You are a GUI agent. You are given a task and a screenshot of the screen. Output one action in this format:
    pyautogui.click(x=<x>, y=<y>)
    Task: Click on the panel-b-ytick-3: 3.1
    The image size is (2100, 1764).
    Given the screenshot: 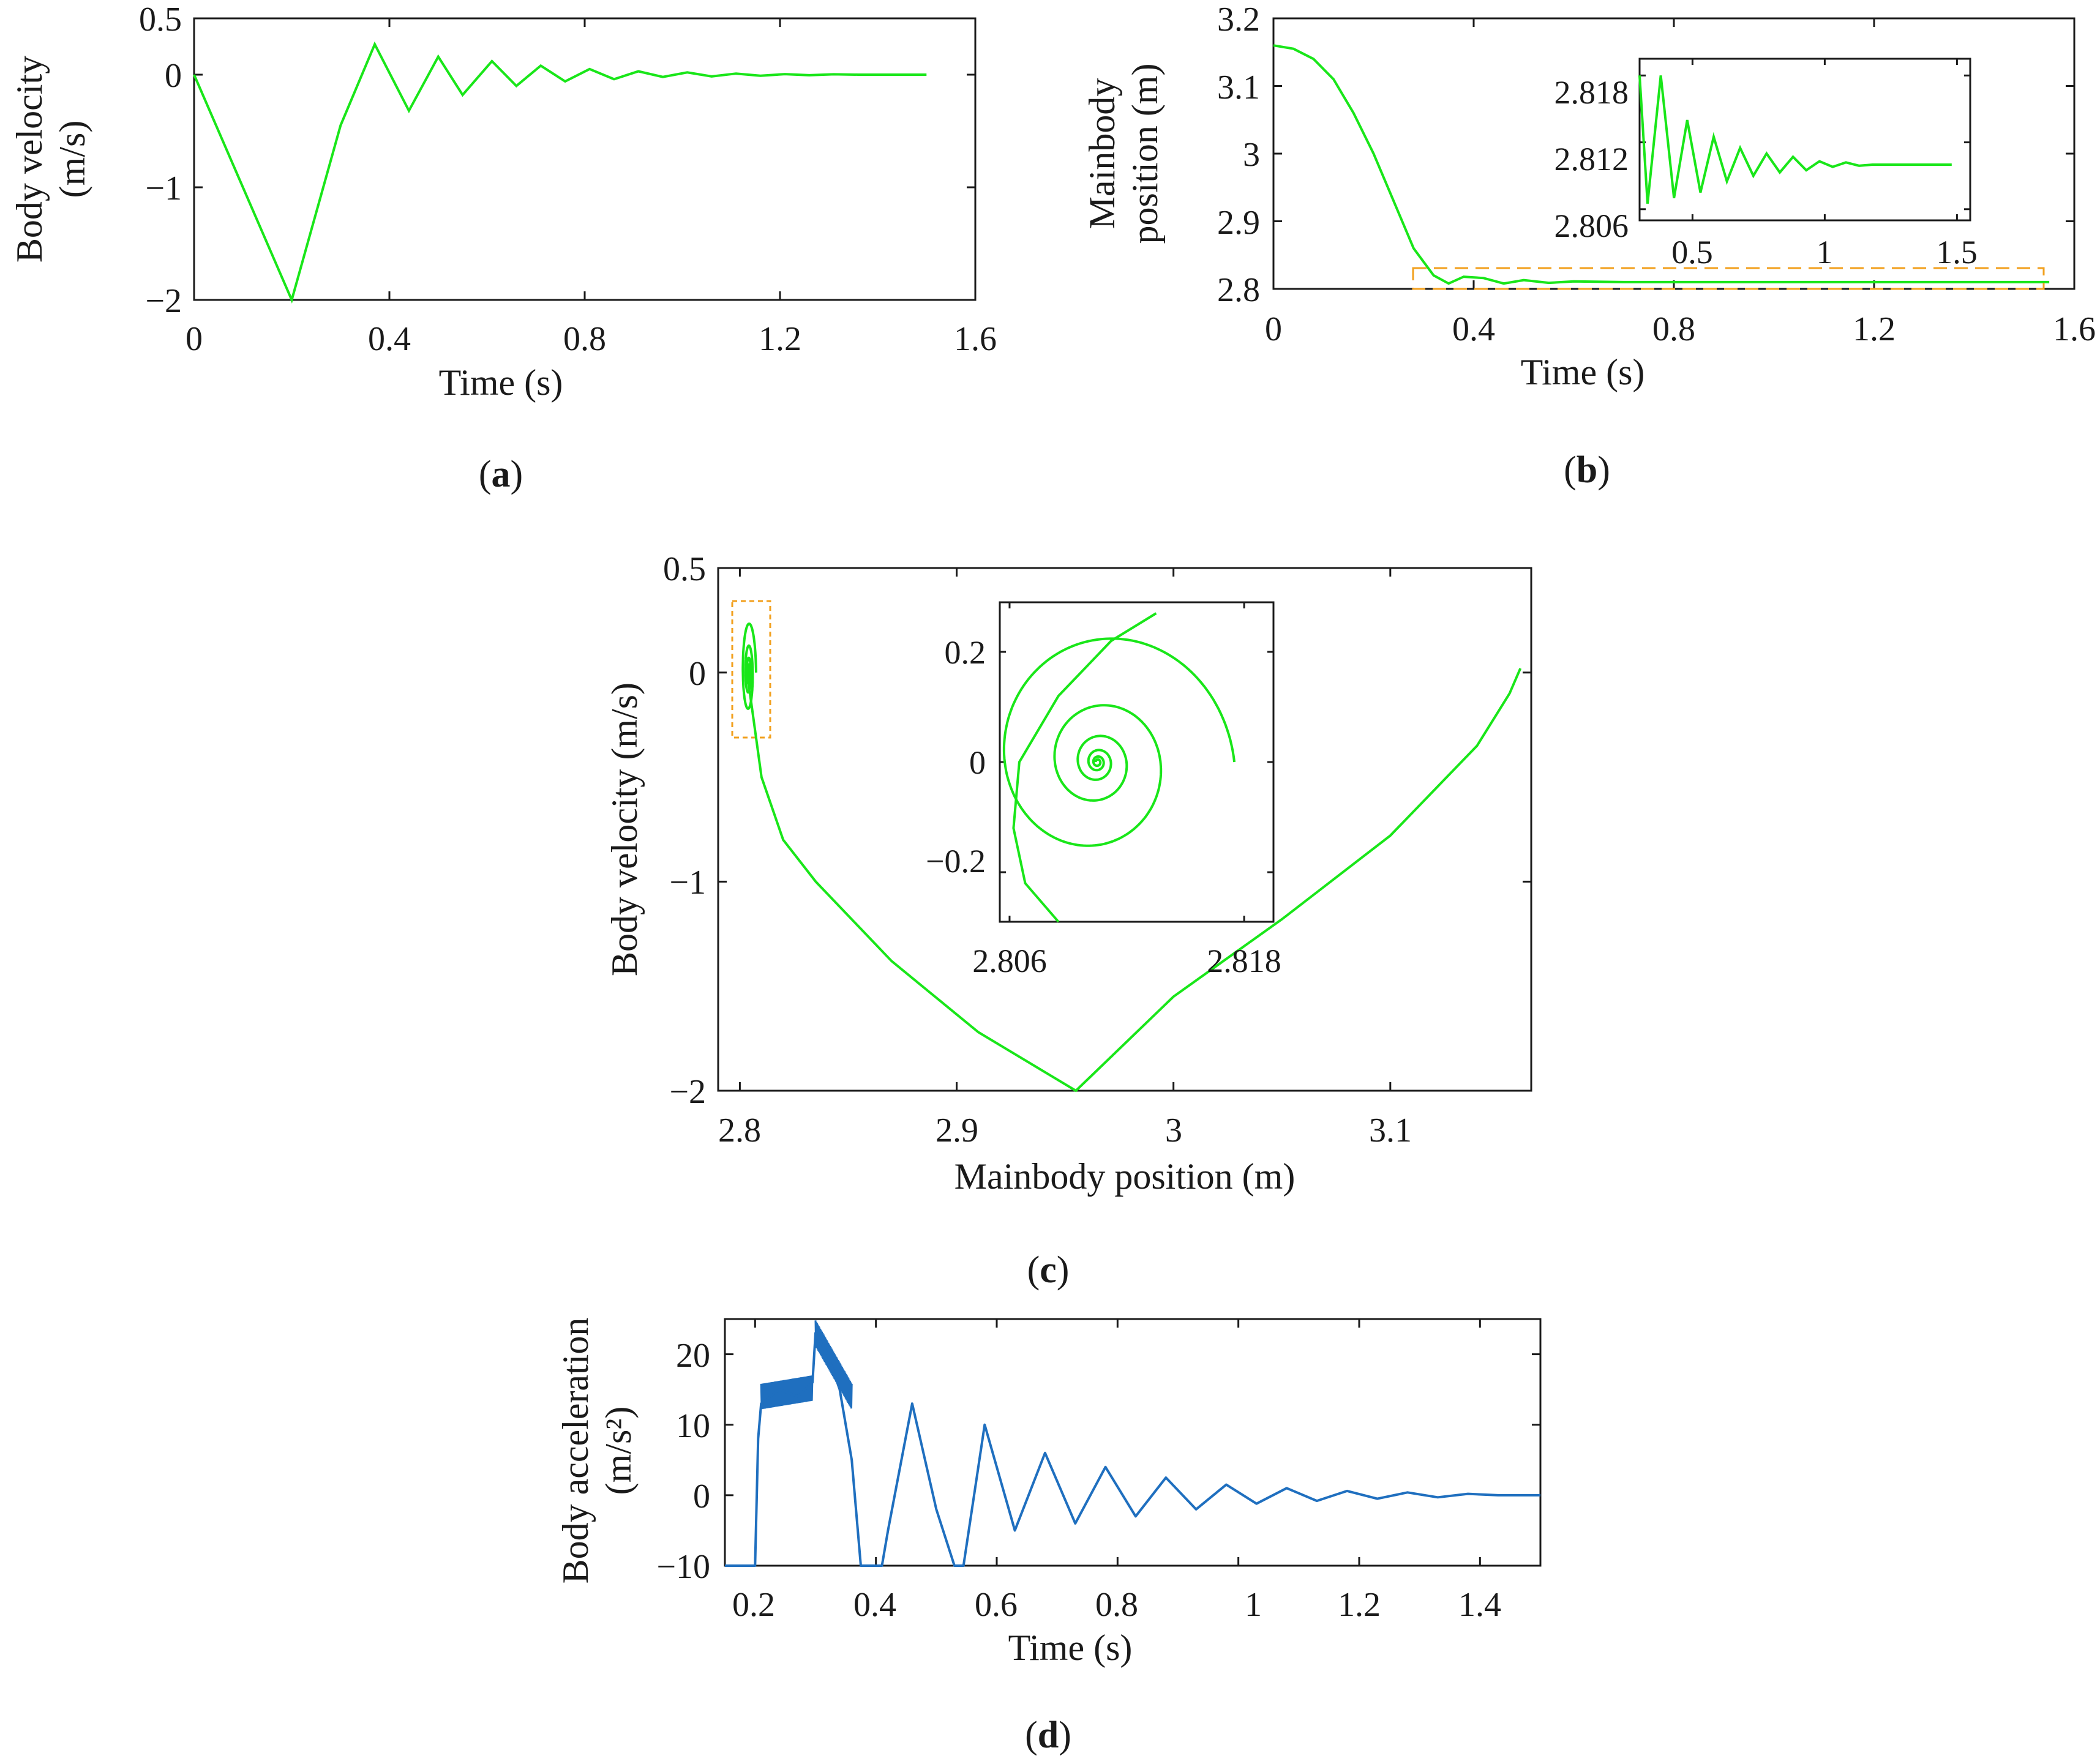 What is the action you would take?
    pyautogui.click(x=1238, y=88)
    